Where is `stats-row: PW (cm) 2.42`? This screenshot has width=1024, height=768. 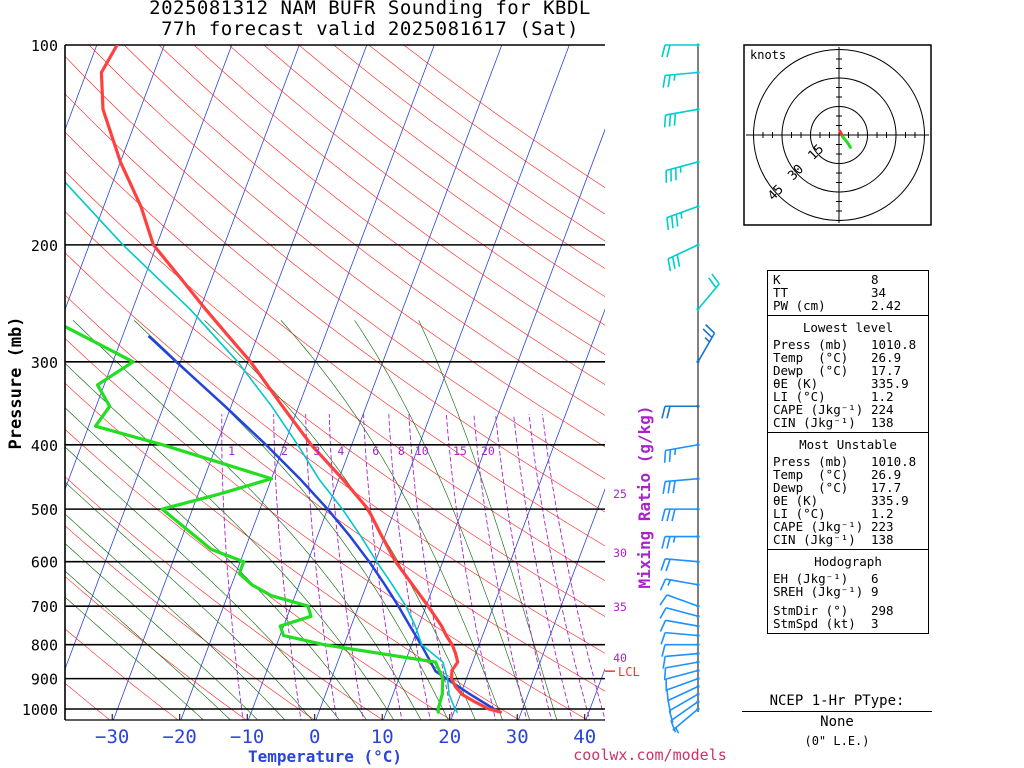
stats-row: PW (cm) 2.42 is located at coordinates (848, 305).